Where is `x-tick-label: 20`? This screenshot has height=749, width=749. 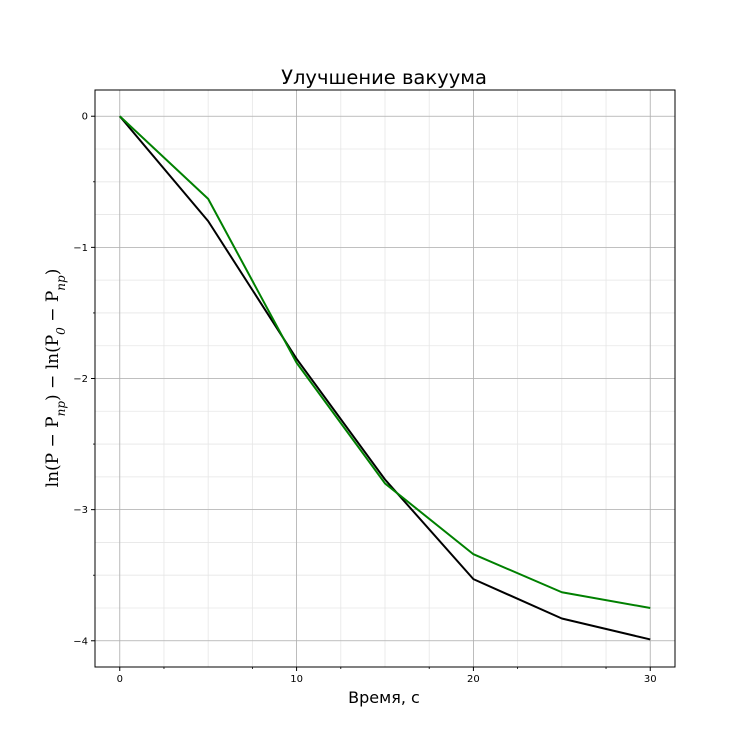
x-tick-label: 20 is located at coordinates (473, 679).